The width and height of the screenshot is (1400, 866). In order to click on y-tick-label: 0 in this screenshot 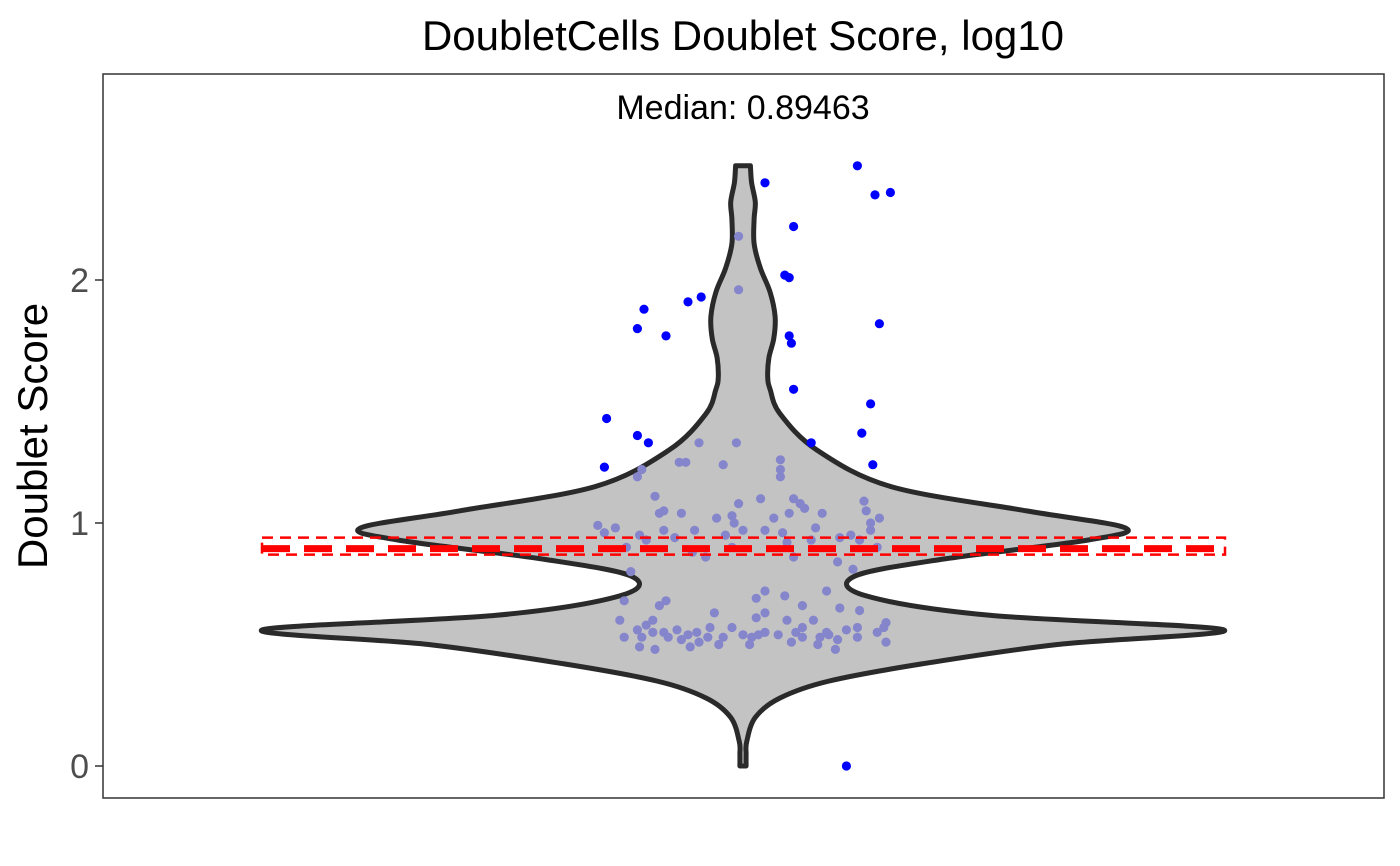, I will do `click(79, 767)`.